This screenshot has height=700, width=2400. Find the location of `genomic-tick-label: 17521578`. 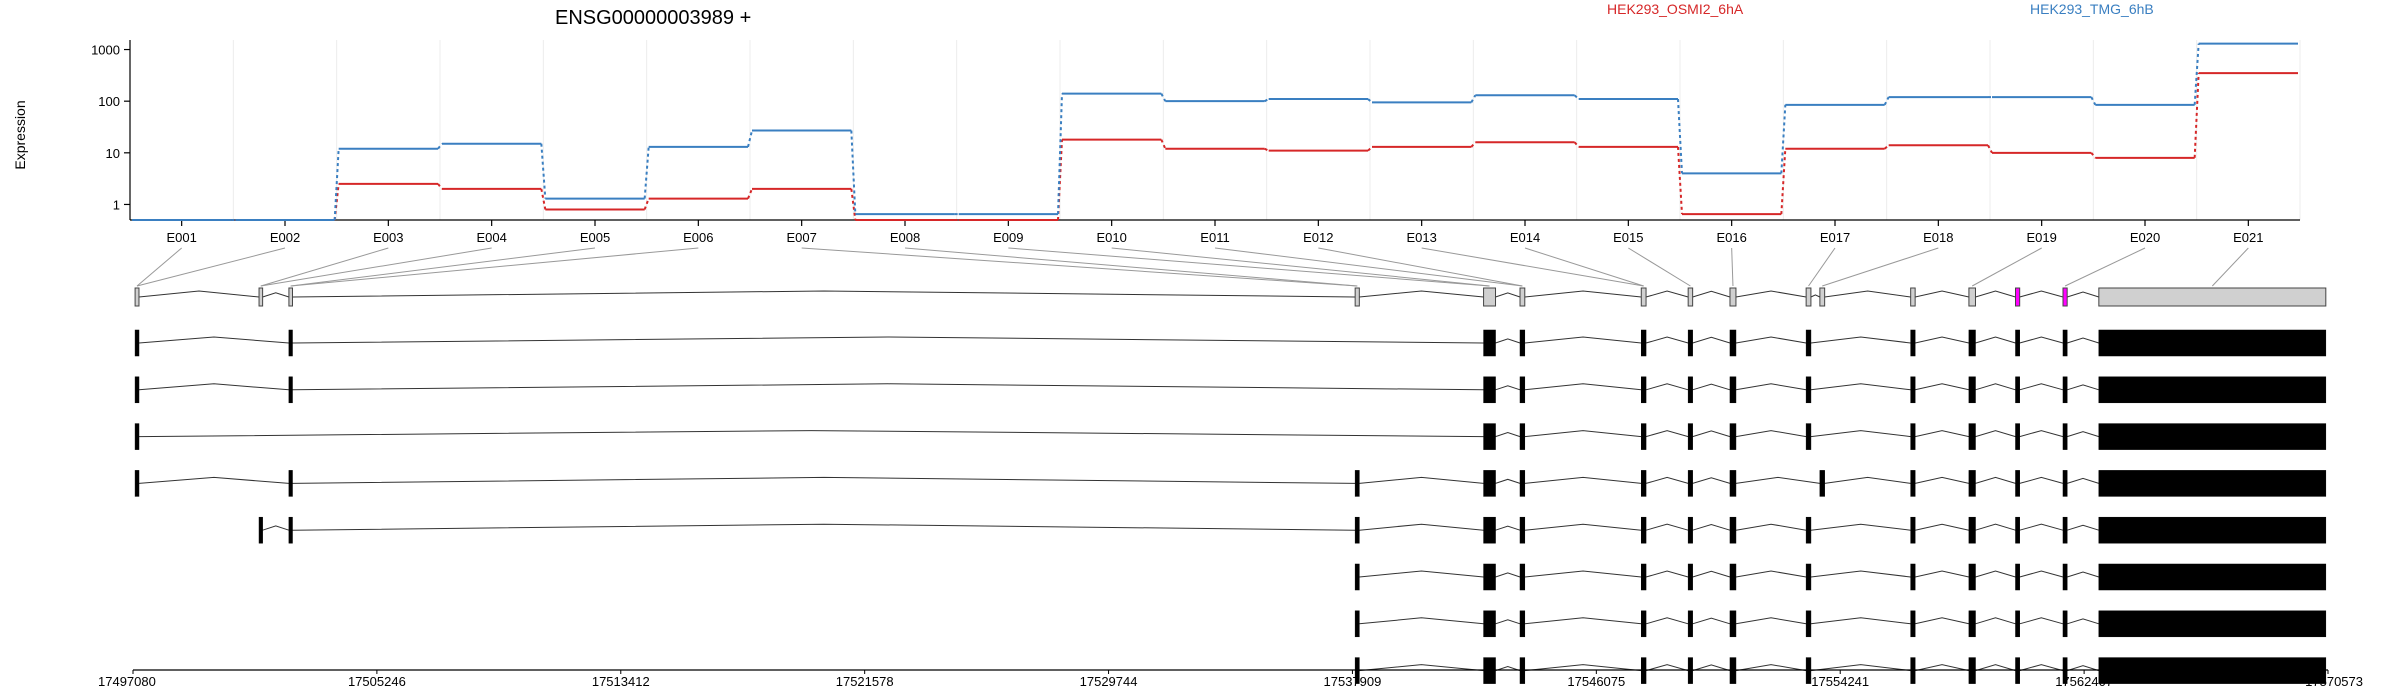

genomic-tick-label: 17521578 is located at coordinates (865, 681).